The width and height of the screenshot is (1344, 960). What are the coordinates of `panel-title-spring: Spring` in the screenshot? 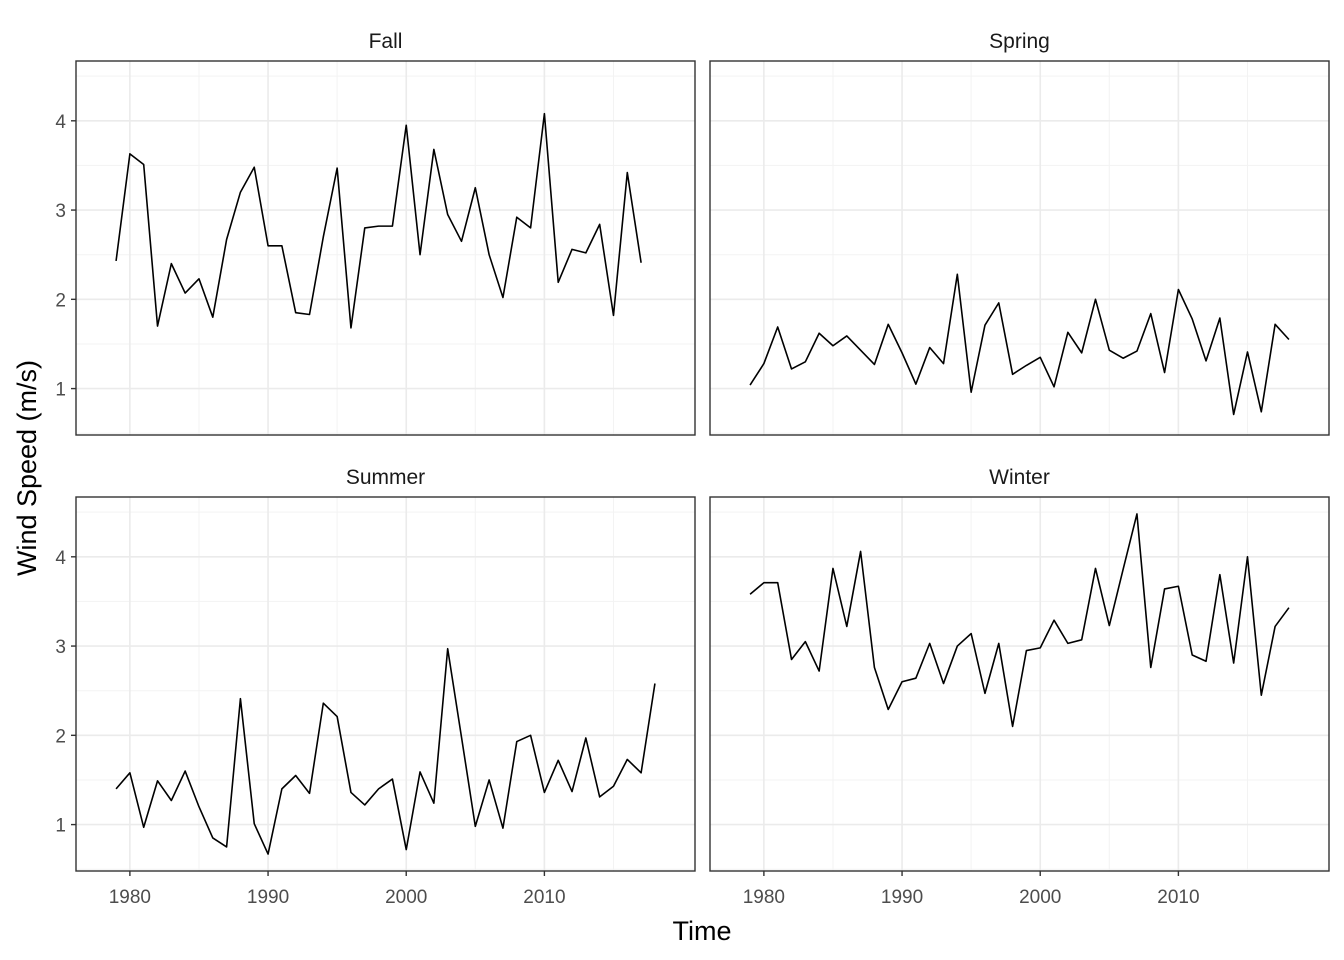 It's located at (1019, 41).